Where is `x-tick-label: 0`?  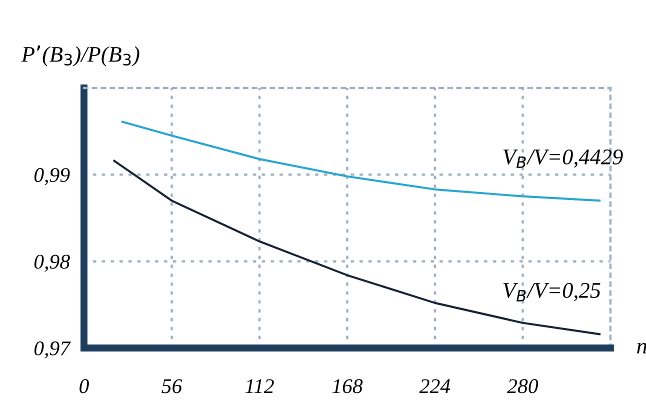
x-tick-label: 0 is located at coordinates (84, 386).